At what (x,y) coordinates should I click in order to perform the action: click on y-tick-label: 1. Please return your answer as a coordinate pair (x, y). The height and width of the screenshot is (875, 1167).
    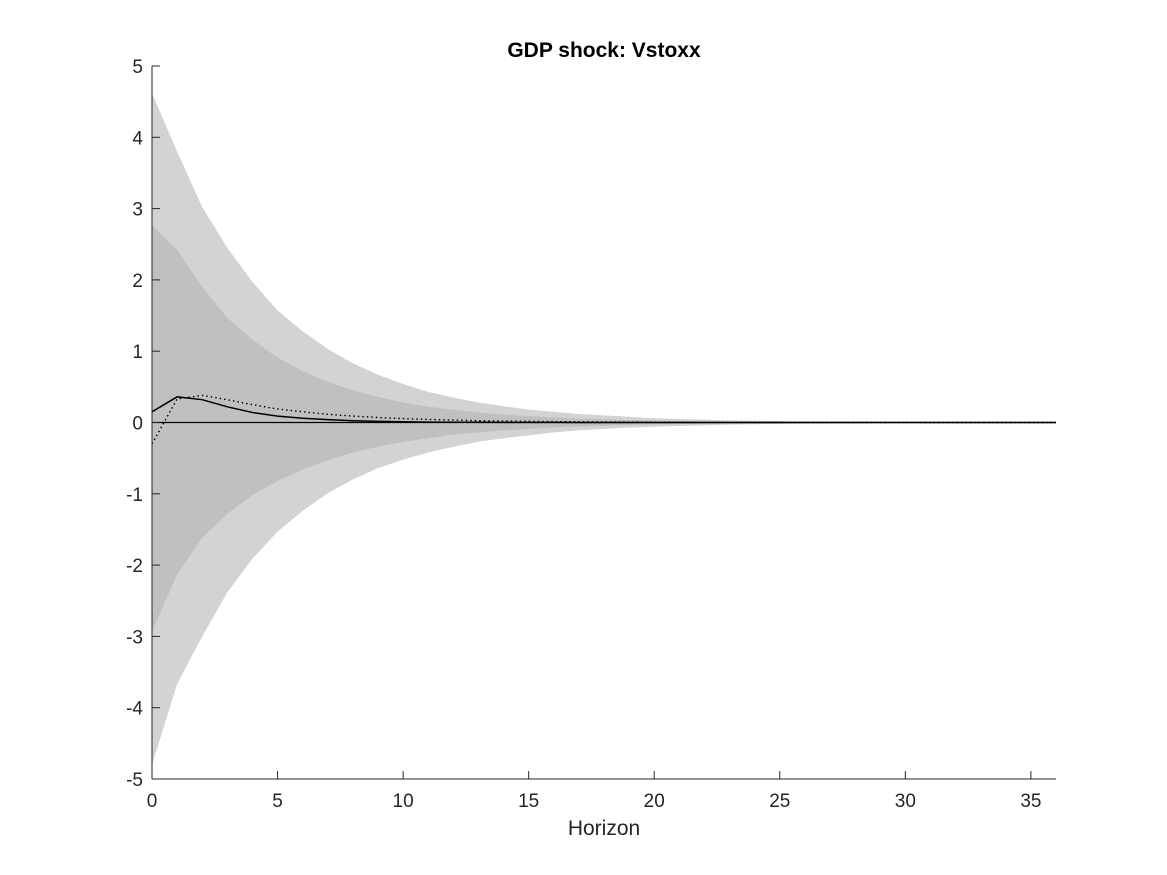
    Looking at the image, I should click on (137, 352).